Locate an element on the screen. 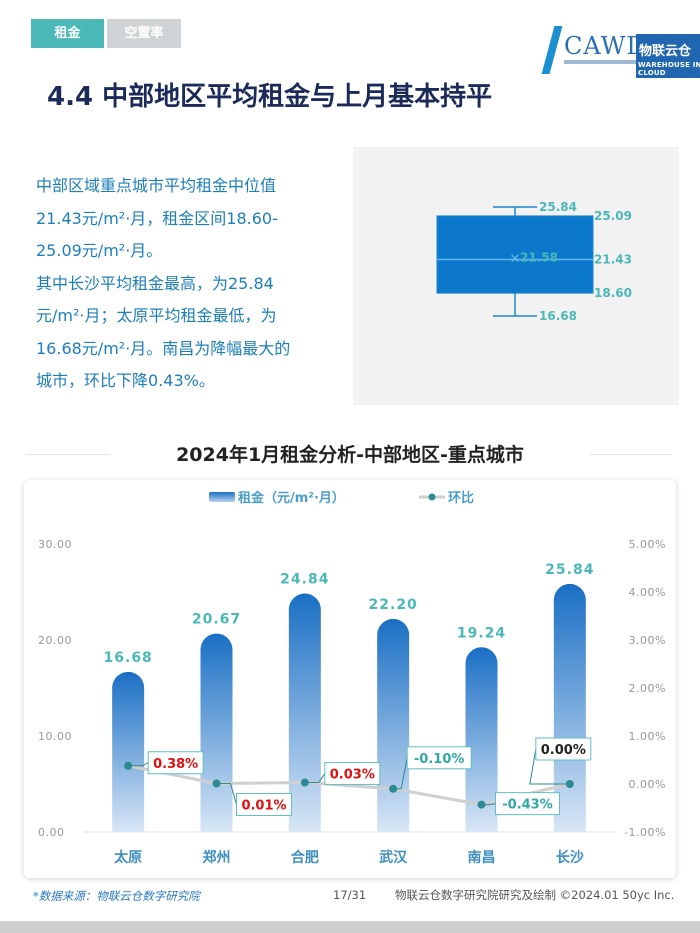 The image size is (700, 933). boxplot-max-label: 25.84 is located at coordinates (558, 207).